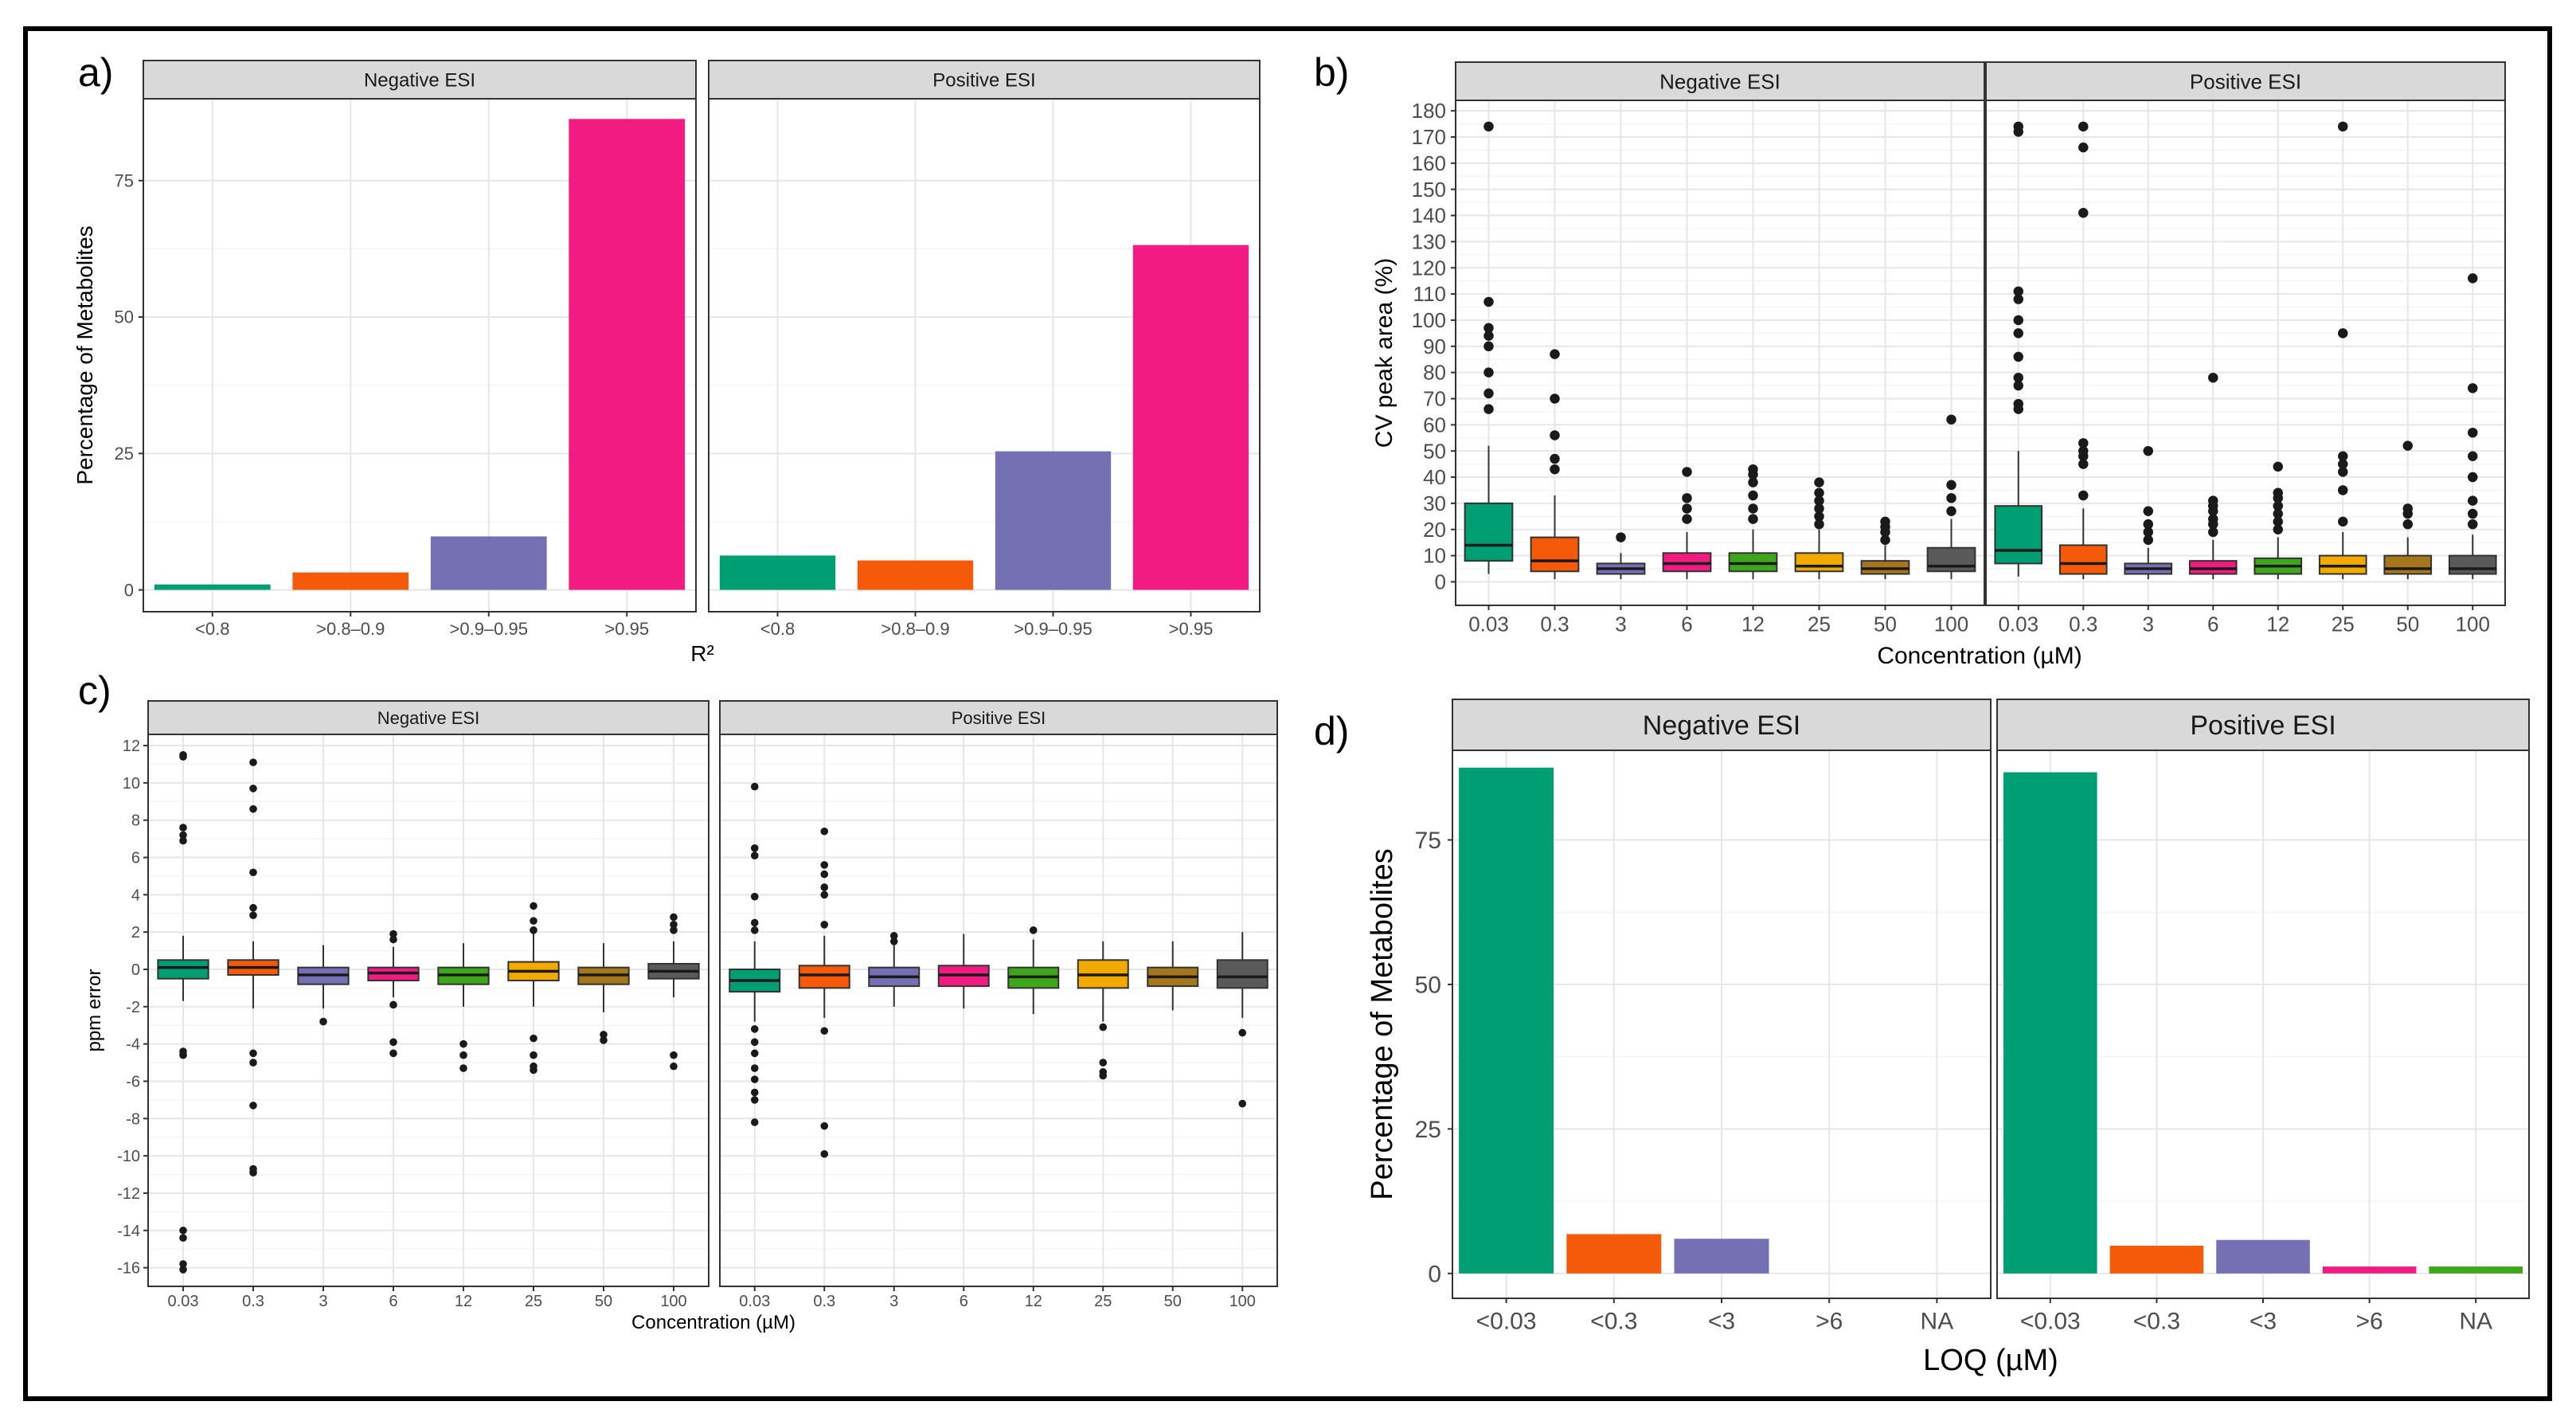 Image resolution: width=2576 pixels, height=1417 pixels. Describe the element at coordinates (1434, 399) in the screenshot. I see `y-tick-label: 70` at that location.